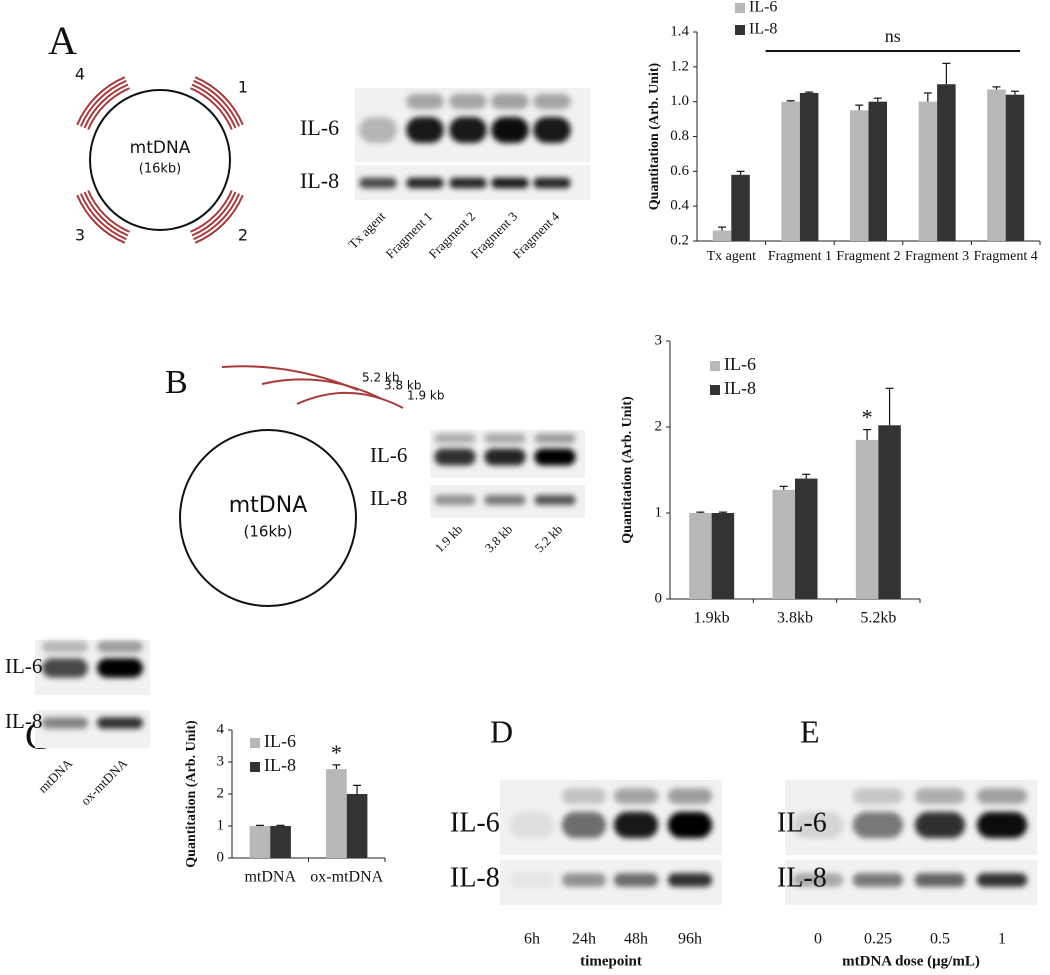 Image resolution: width=1050 pixels, height=975 pixels. What do you see at coordinates (449, 539) in the screenshot?
I see `lane-label: 1.9 kb` at bounding box center [449, 539].